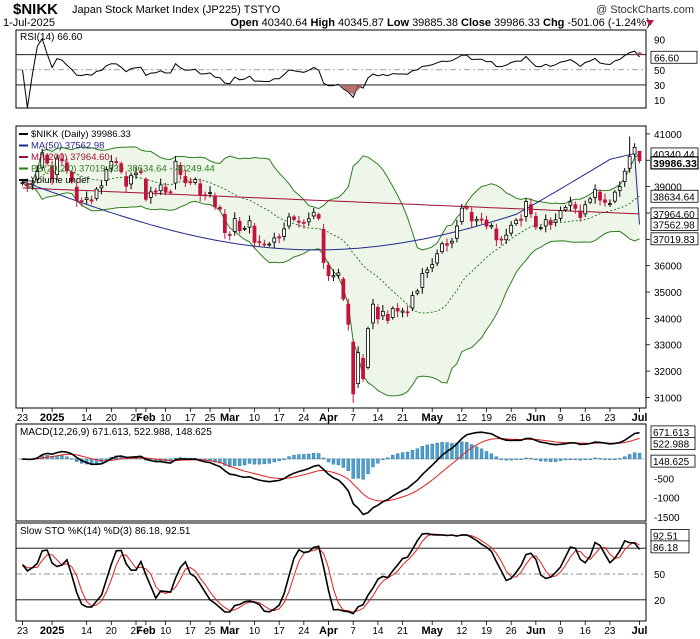  What do you see at coordinates (191, 418) in the screenshot?
I see `price-x-tick-label: 17` at bounding box center [191, 418].